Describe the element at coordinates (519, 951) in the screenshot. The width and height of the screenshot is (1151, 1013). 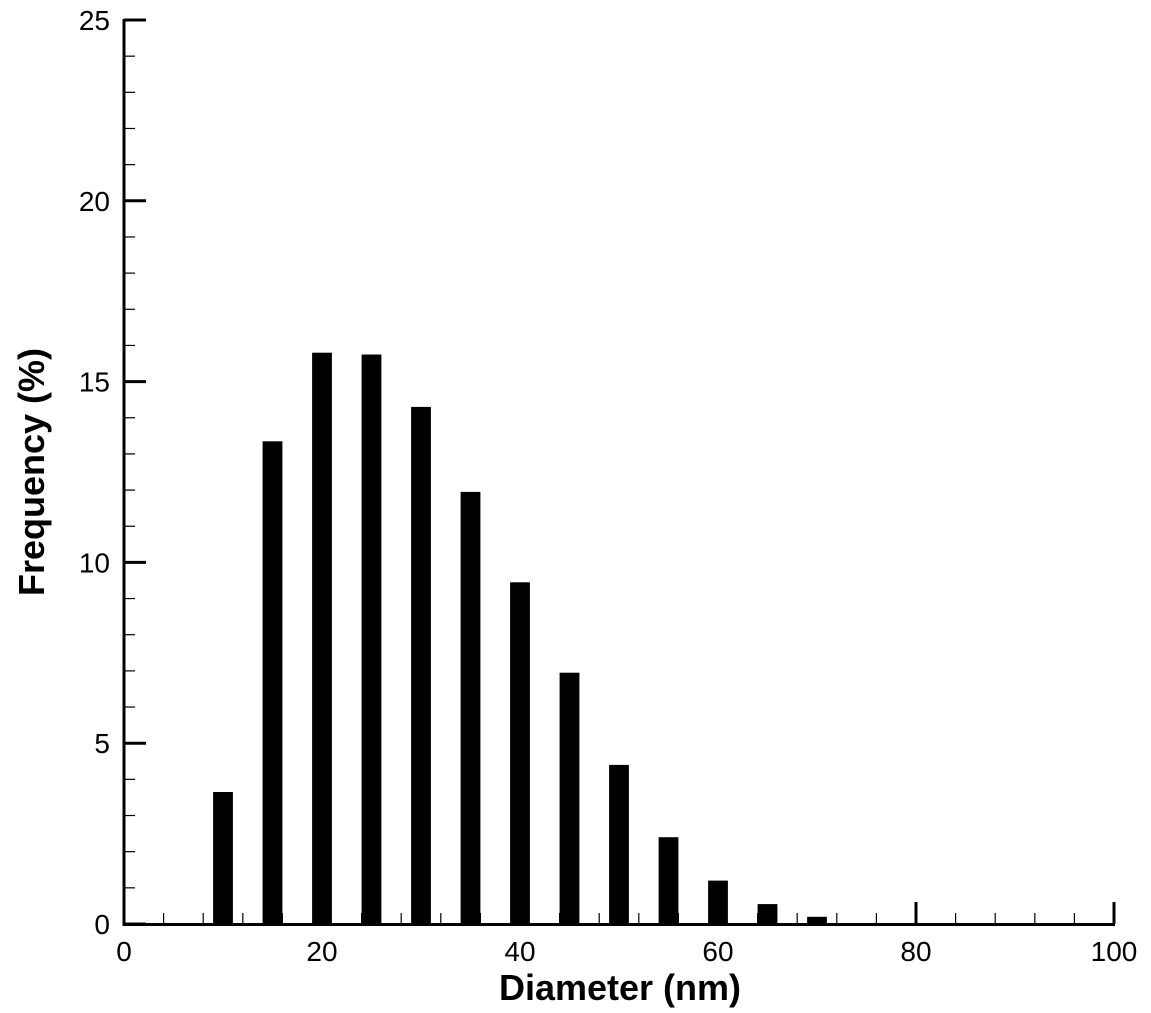
I see `x-tick-label: 40` at that location.